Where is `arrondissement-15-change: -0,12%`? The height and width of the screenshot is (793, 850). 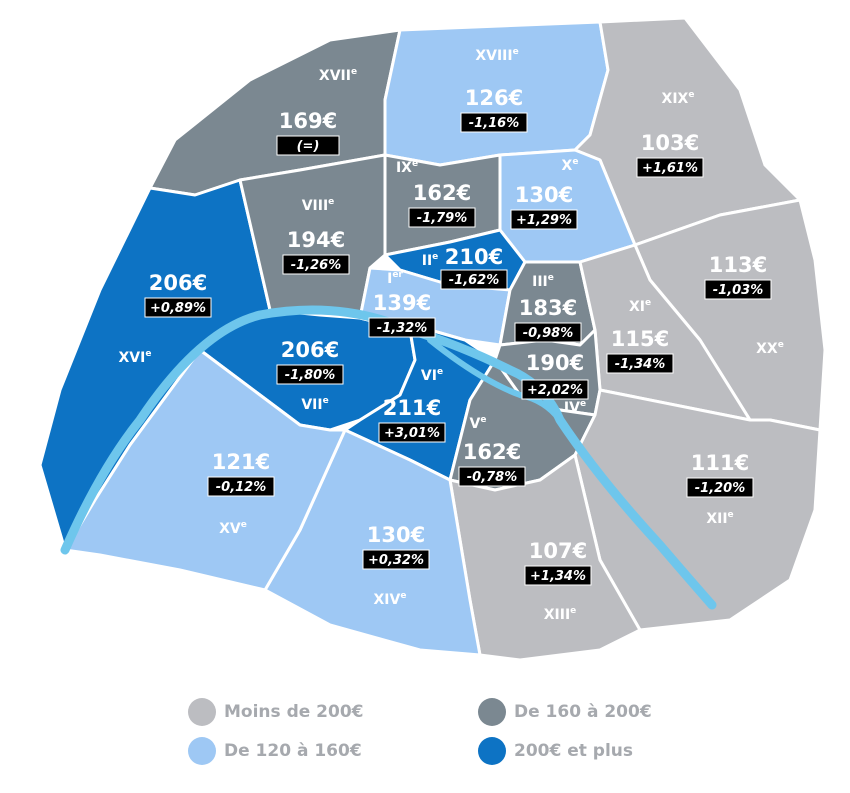
arrondissement-15-change: -0,12% is located at coordinates (241, 487).